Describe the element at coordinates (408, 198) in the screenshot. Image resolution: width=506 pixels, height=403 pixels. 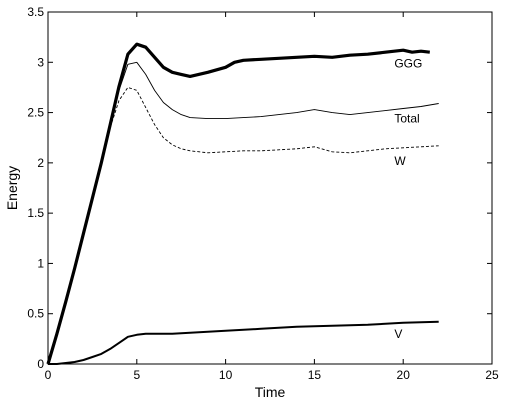
I see `series-labels: GGG Total W V` at that location.